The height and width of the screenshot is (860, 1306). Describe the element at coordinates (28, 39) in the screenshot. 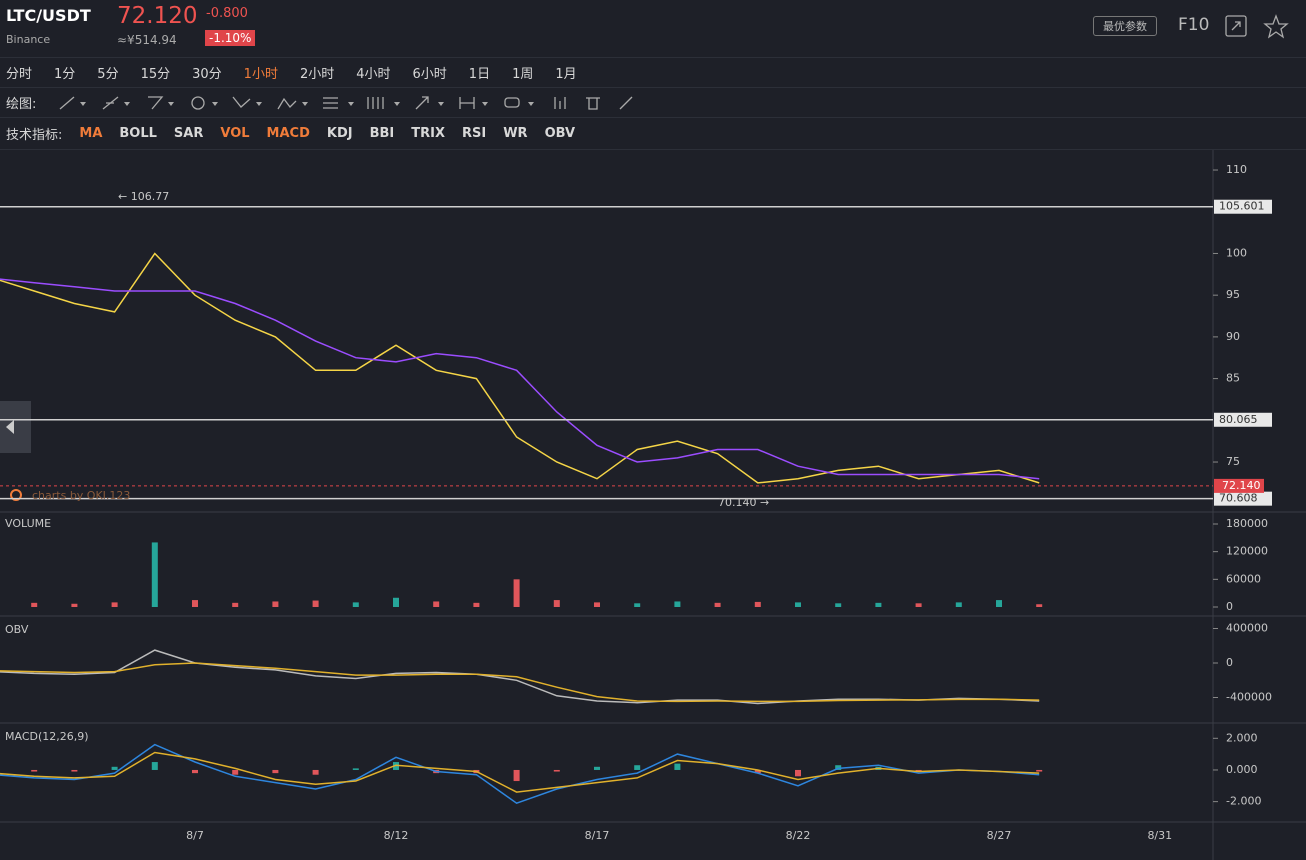

I see `exchange: Binance` at that location.